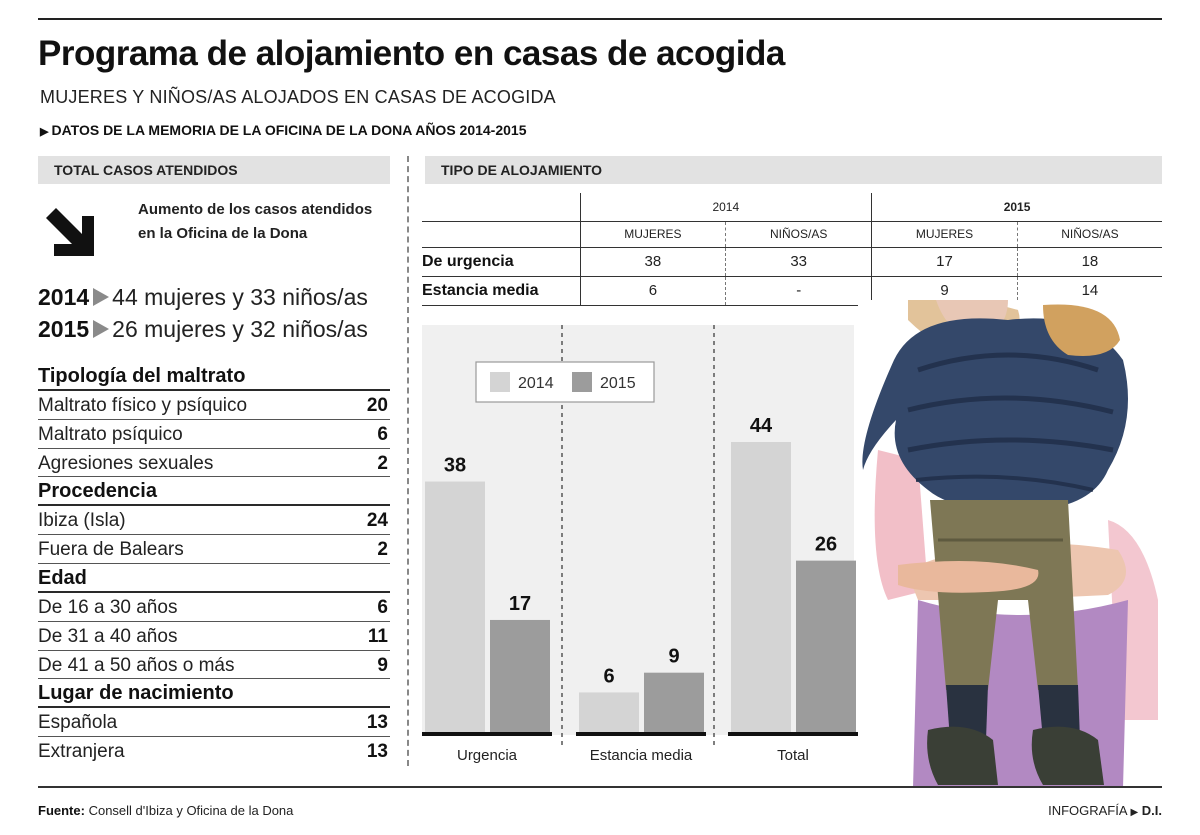  What do you see at coordinates (652, 291) in the screenshot?
I see `table-cell: 6` at bounding box center [652, 291].